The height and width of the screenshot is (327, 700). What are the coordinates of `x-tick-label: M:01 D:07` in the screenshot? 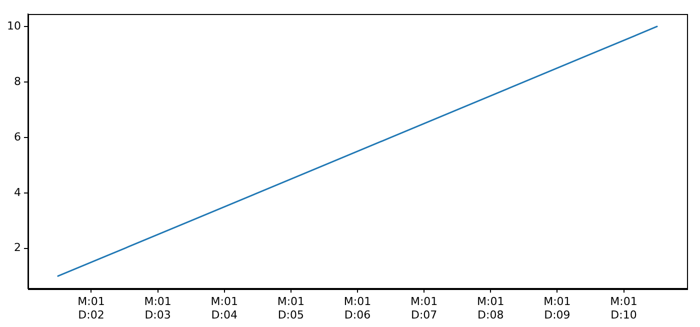 It's located at (424, 308).